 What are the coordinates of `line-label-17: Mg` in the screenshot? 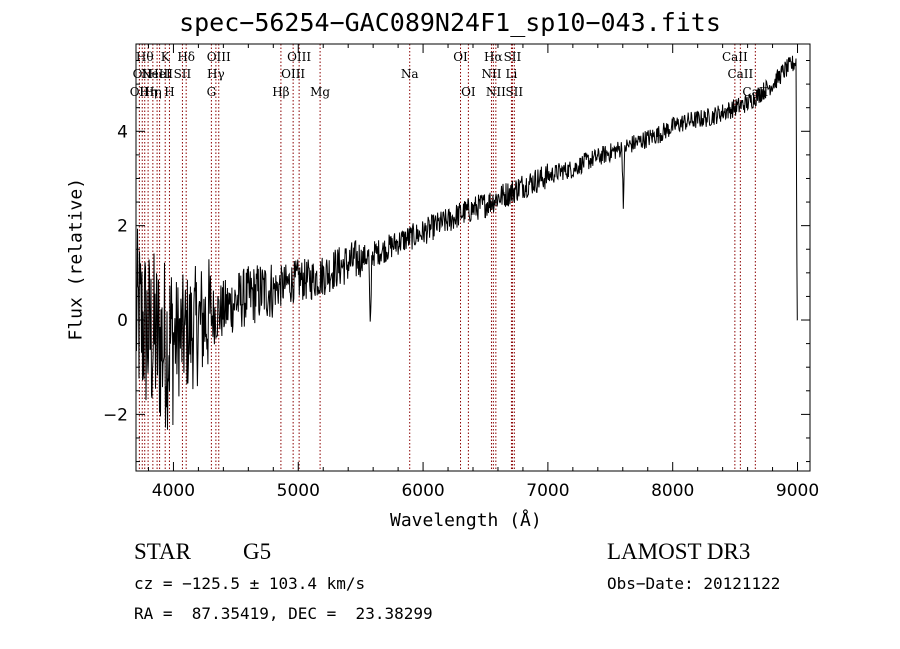 It's located at (320, 92).